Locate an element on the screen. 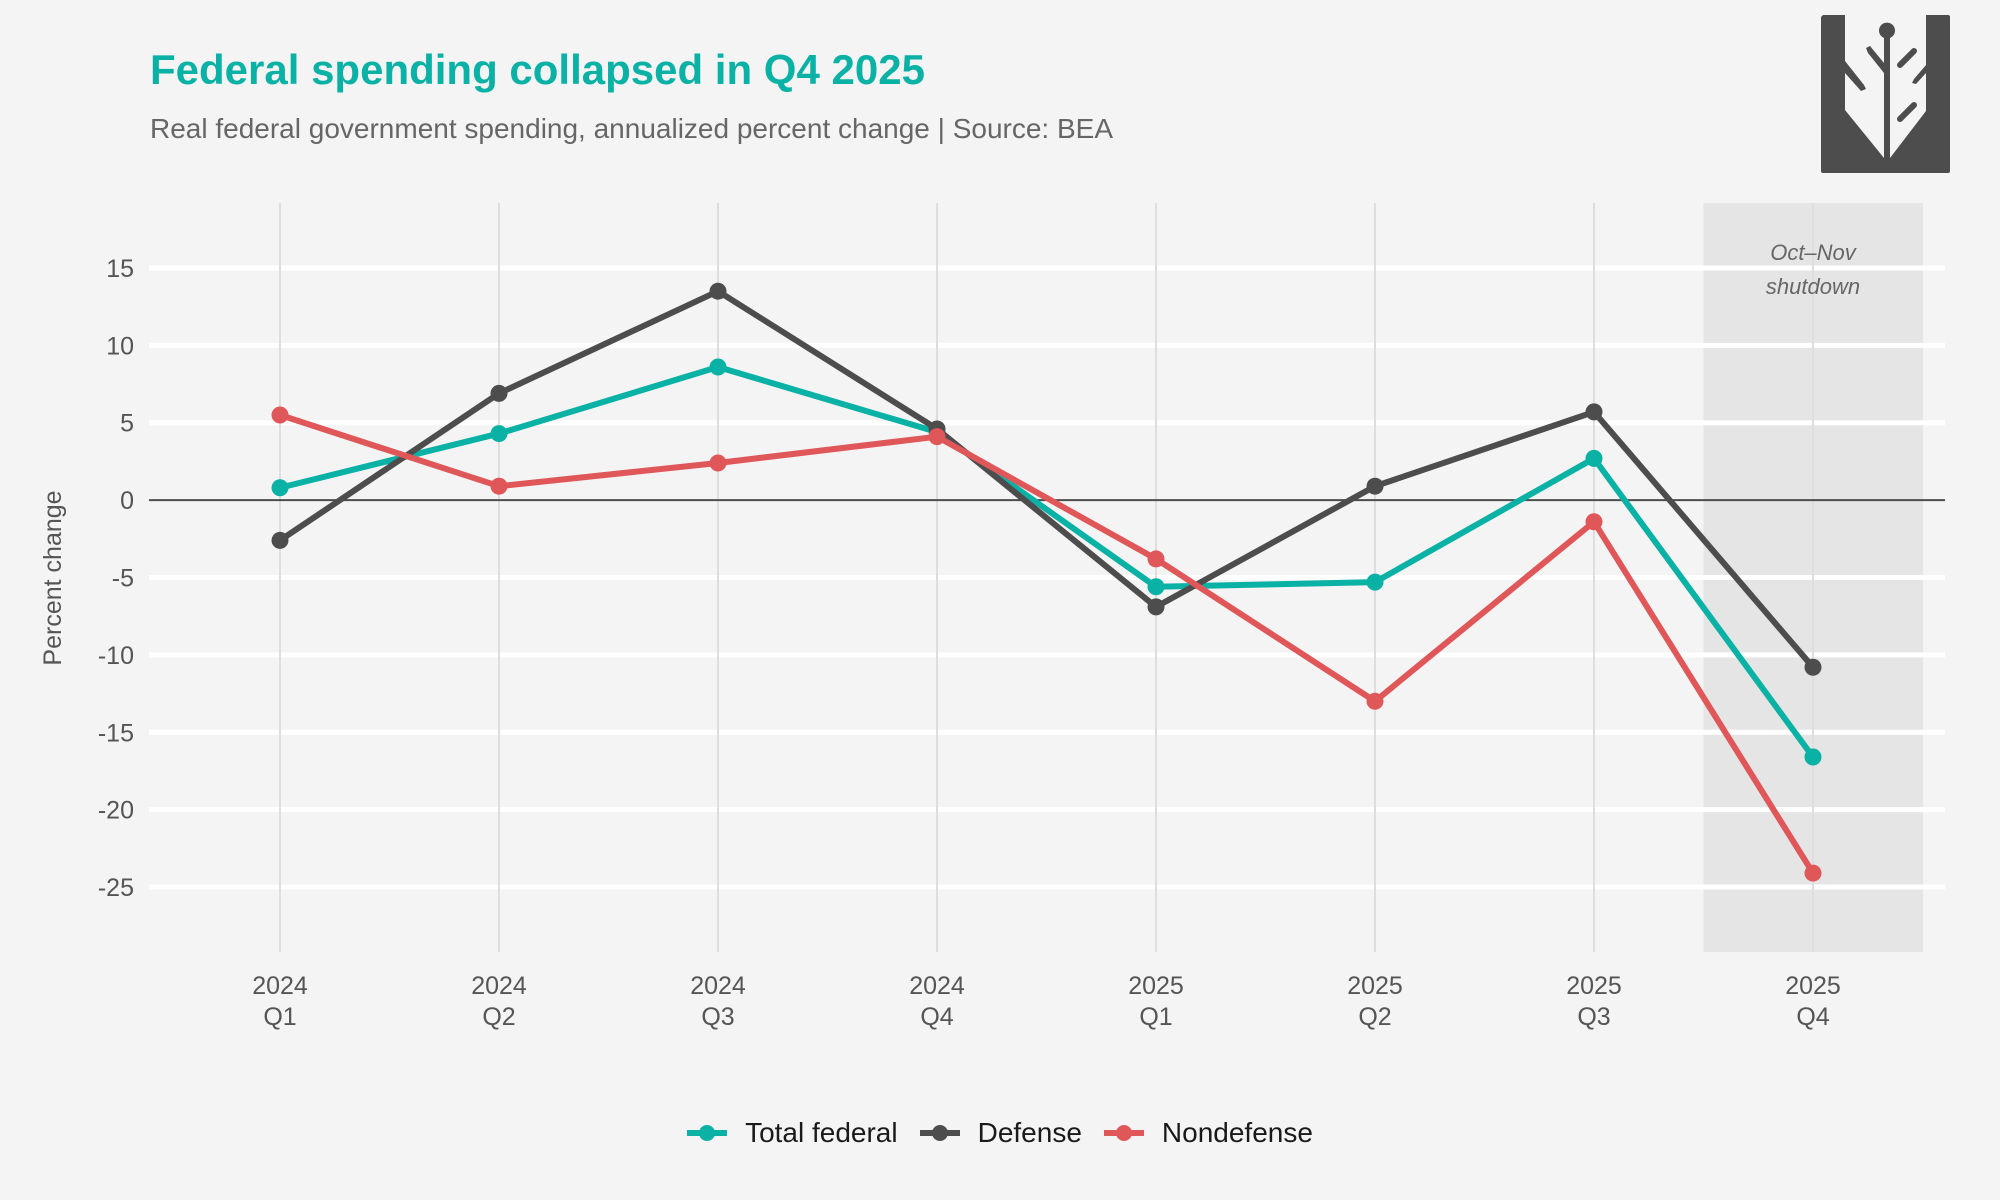  legend-label: Nondefense is located at coordinates (1237, 1132).